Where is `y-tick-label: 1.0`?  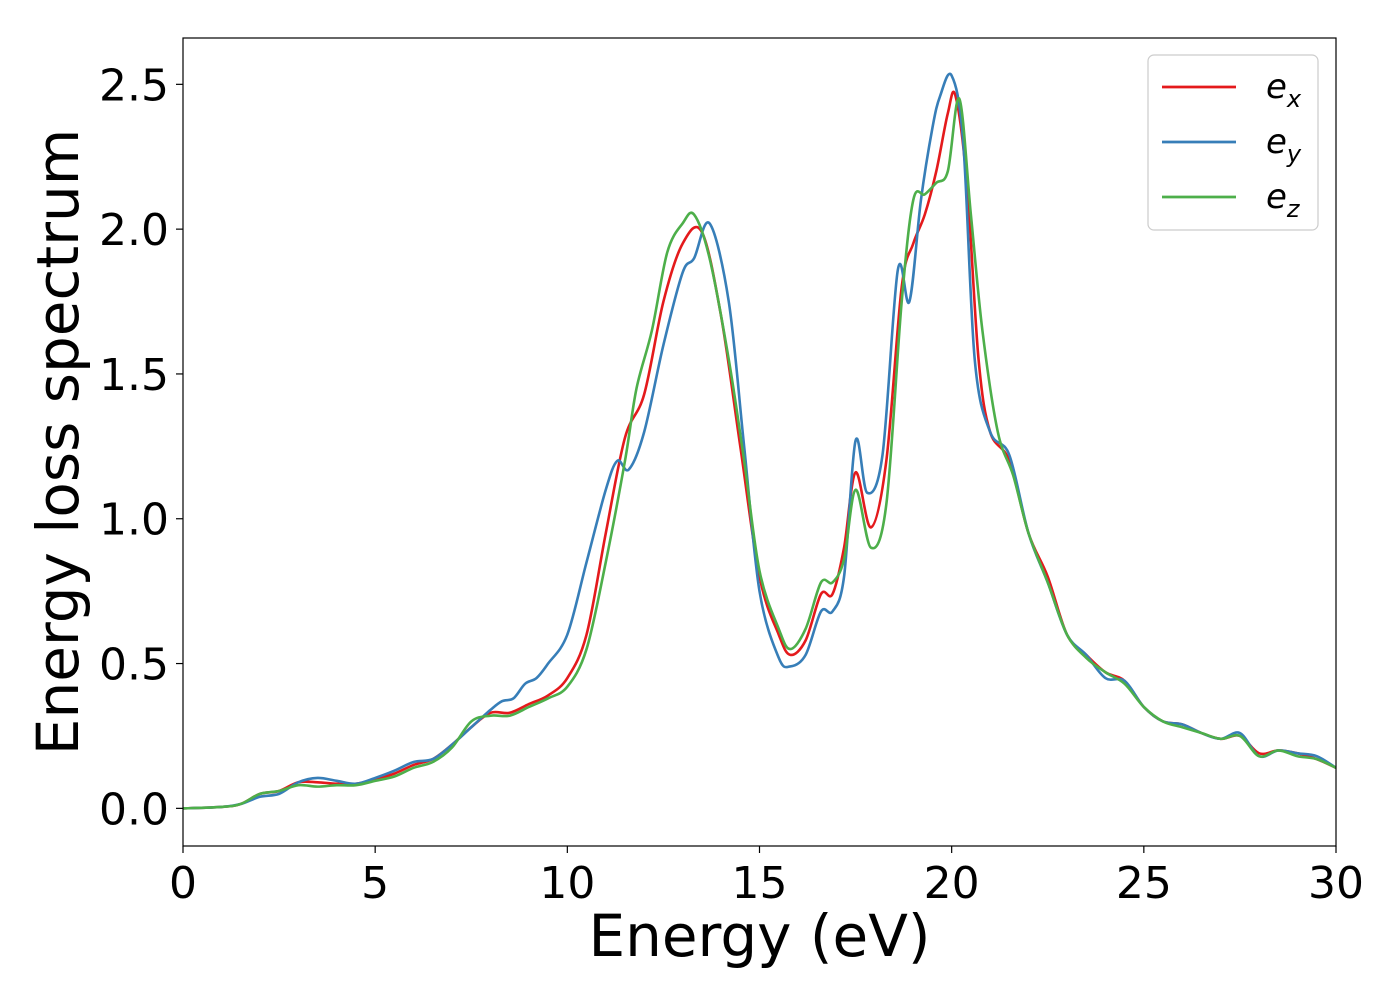
y-tick-label: 1.0 is located at coordinates (134, 520).